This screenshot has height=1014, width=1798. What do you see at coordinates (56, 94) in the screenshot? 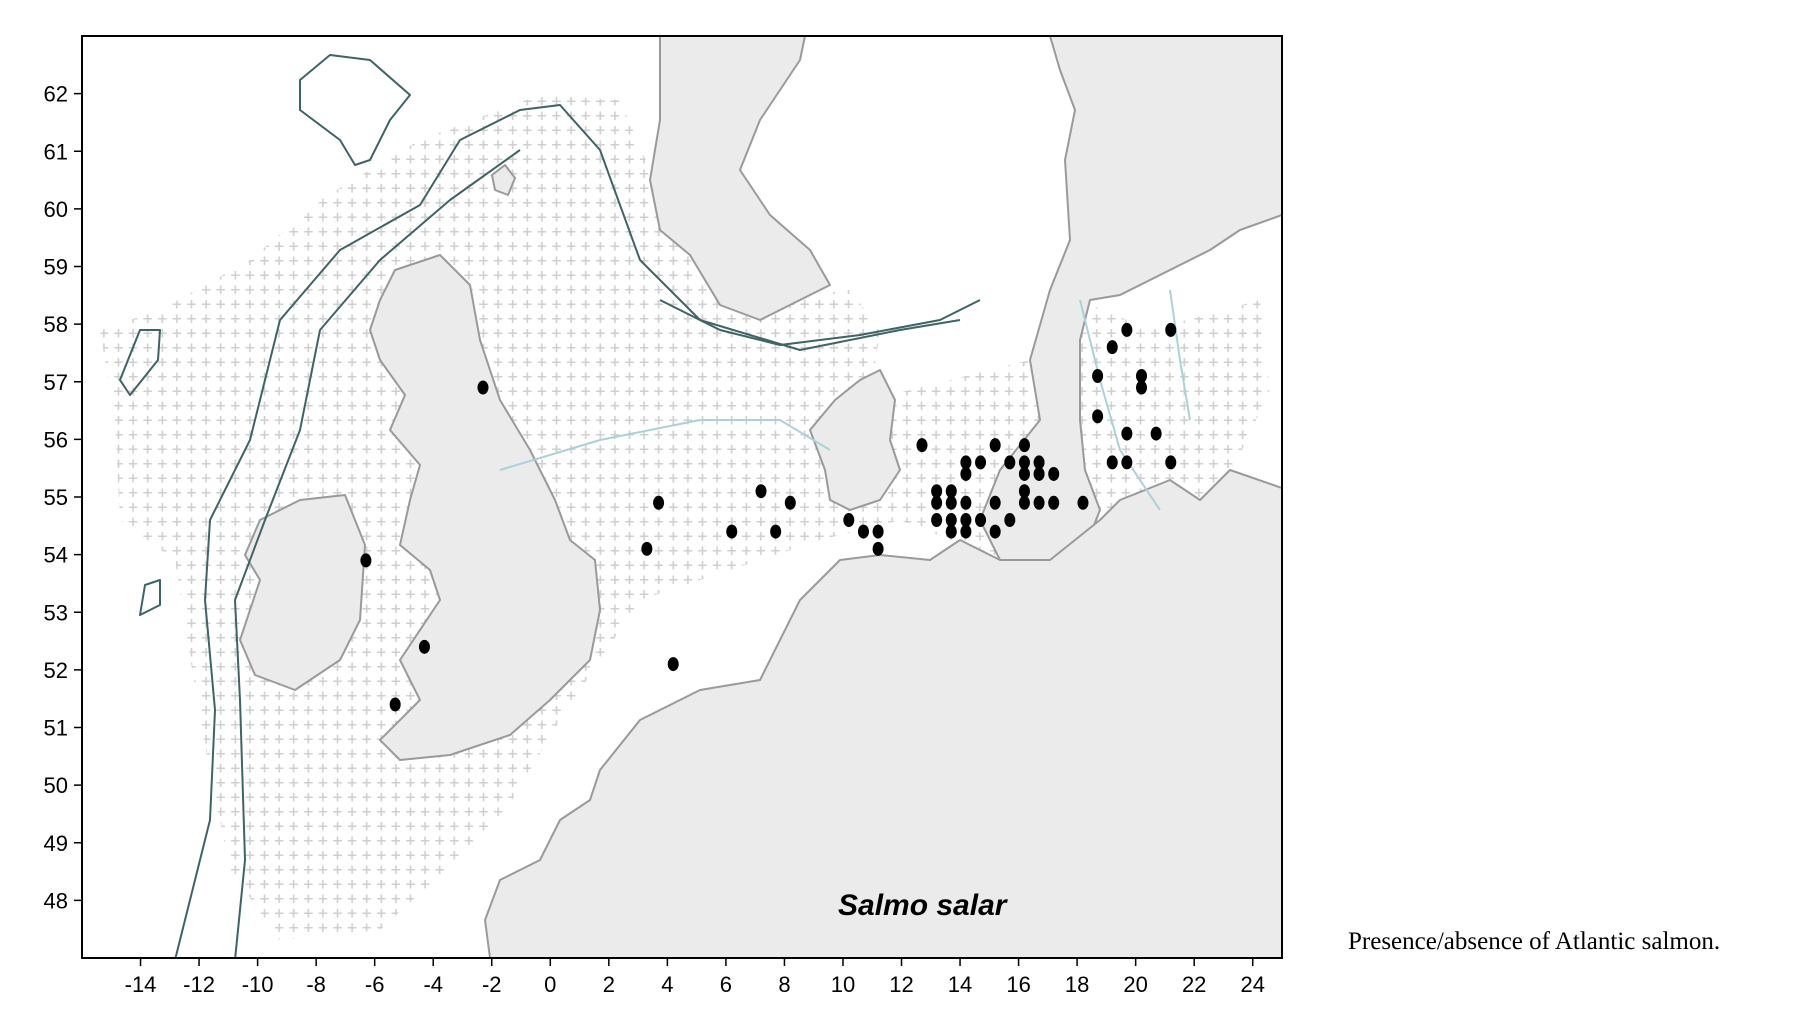
I see `y-tick-label: 62` at bounding box center [56, 94].